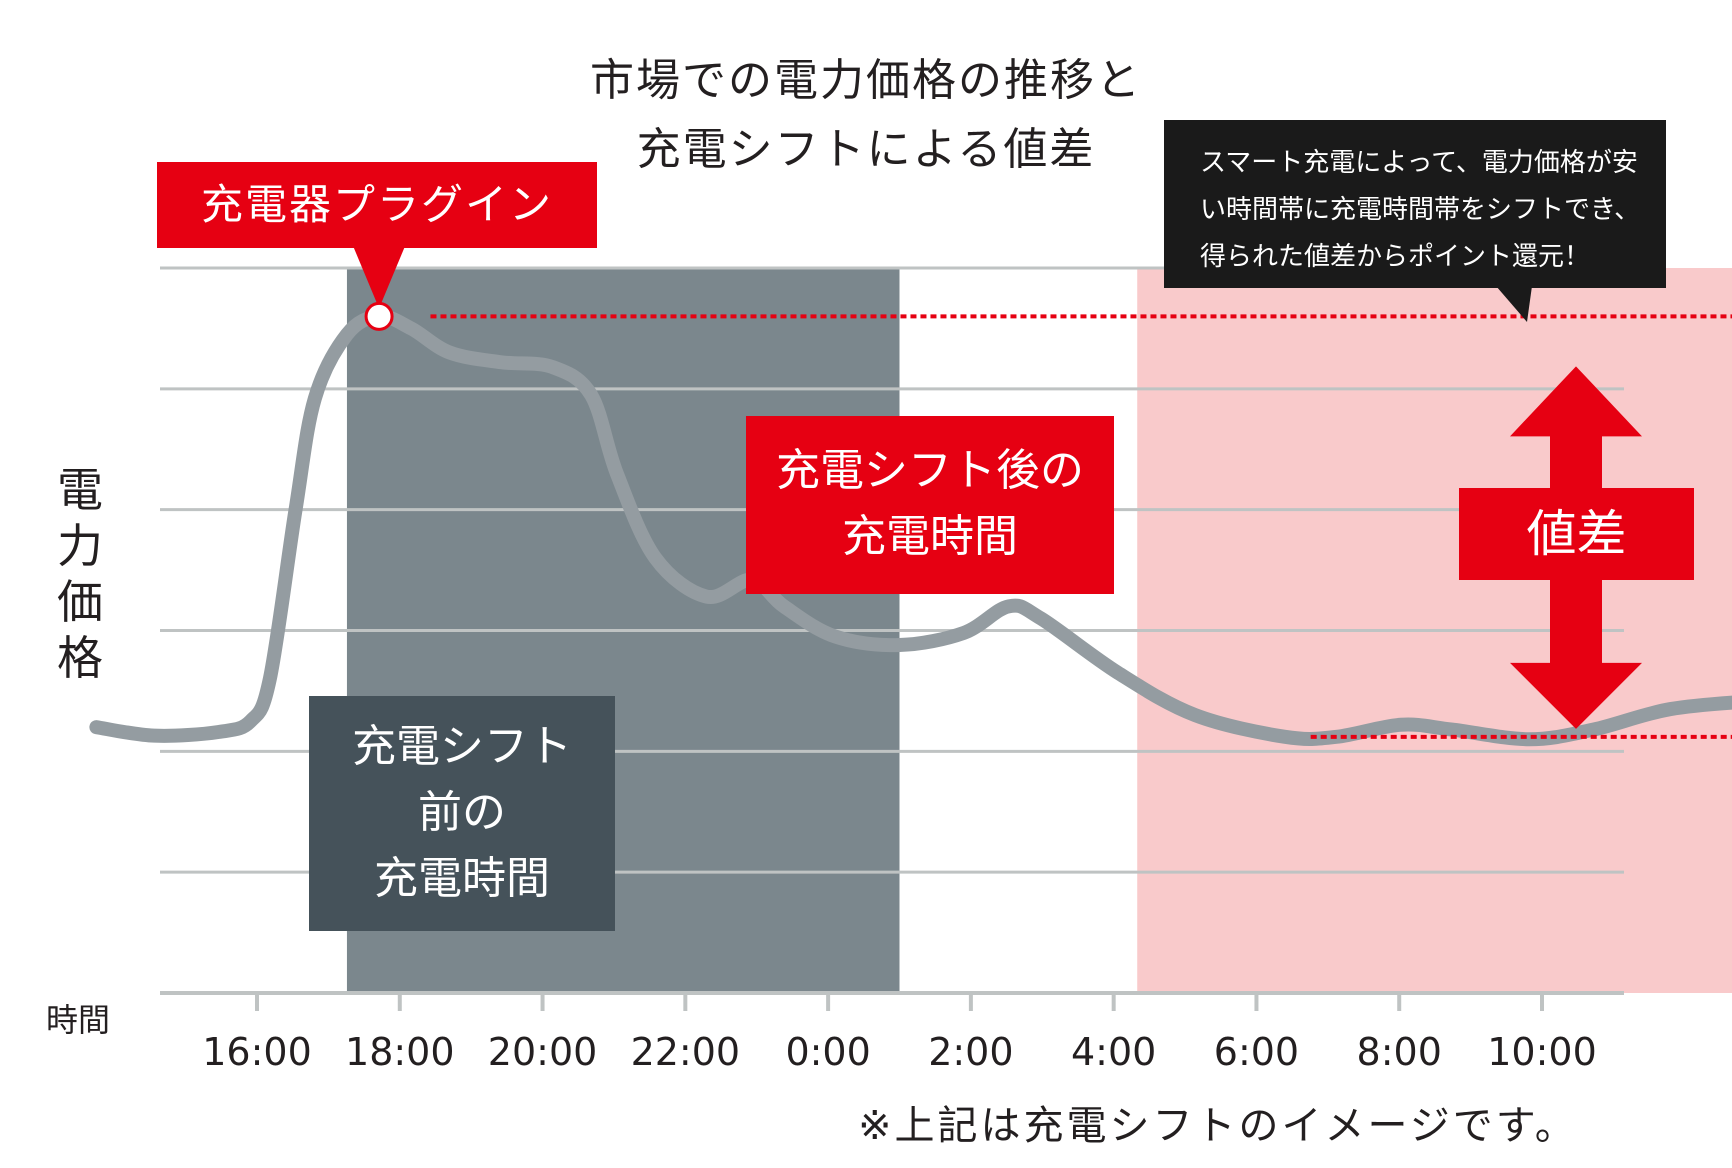 This screenshot has height=1168, width=1732. I want to click on callout-line-2: い時間帯に充電時間帯をシフトでき、, so click(1420, 210).